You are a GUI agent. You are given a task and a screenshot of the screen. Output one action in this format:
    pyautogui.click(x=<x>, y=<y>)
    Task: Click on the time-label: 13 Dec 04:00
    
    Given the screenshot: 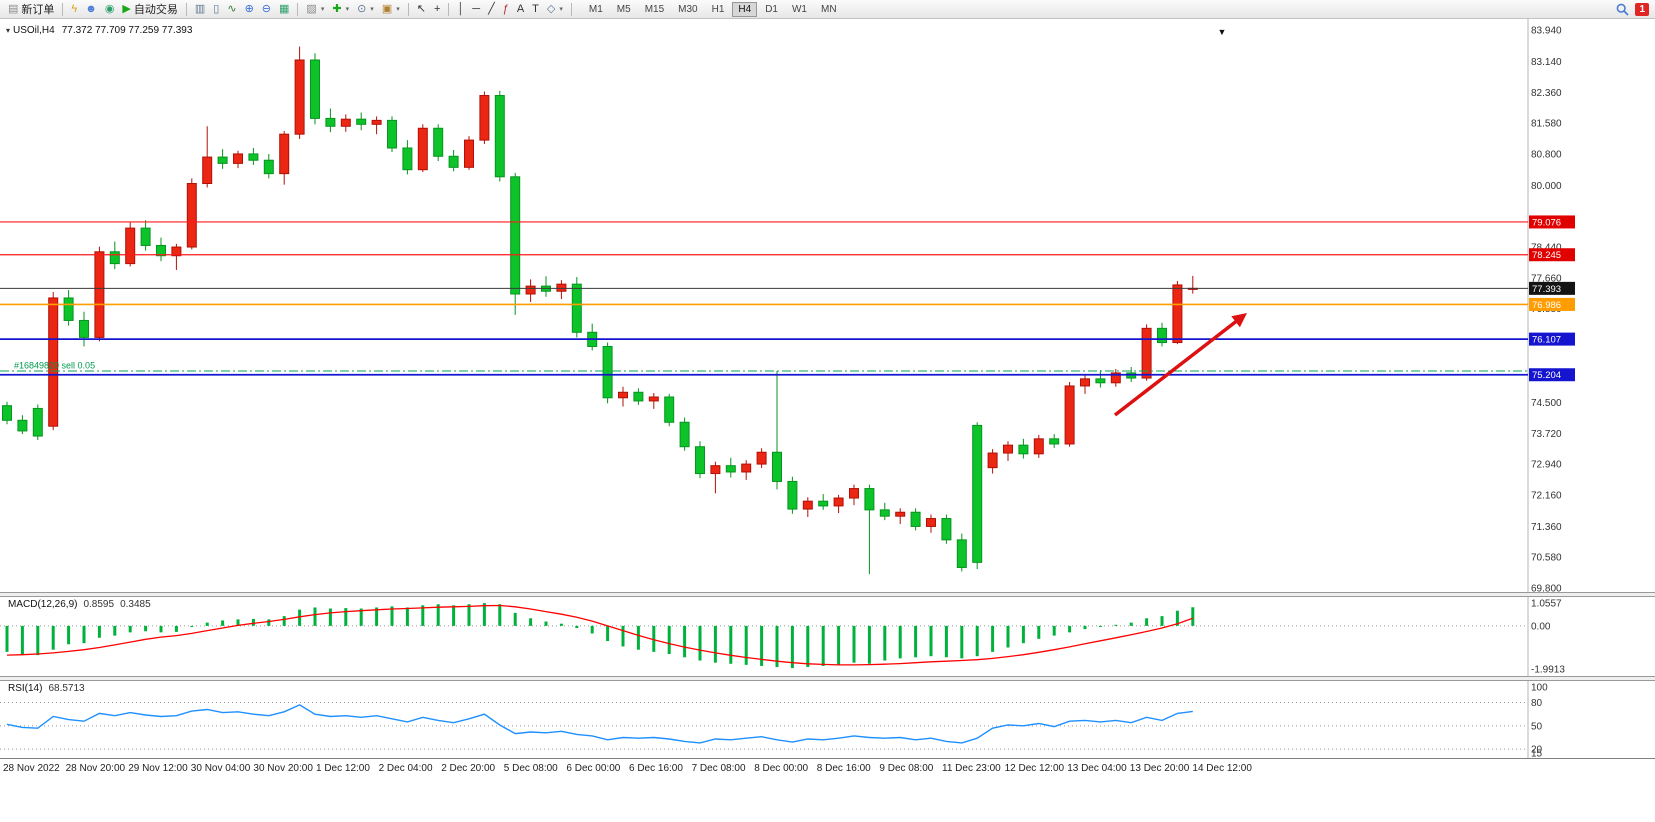 What is the action you would take?
    pyautogui.click(x=1097, y=768)
    